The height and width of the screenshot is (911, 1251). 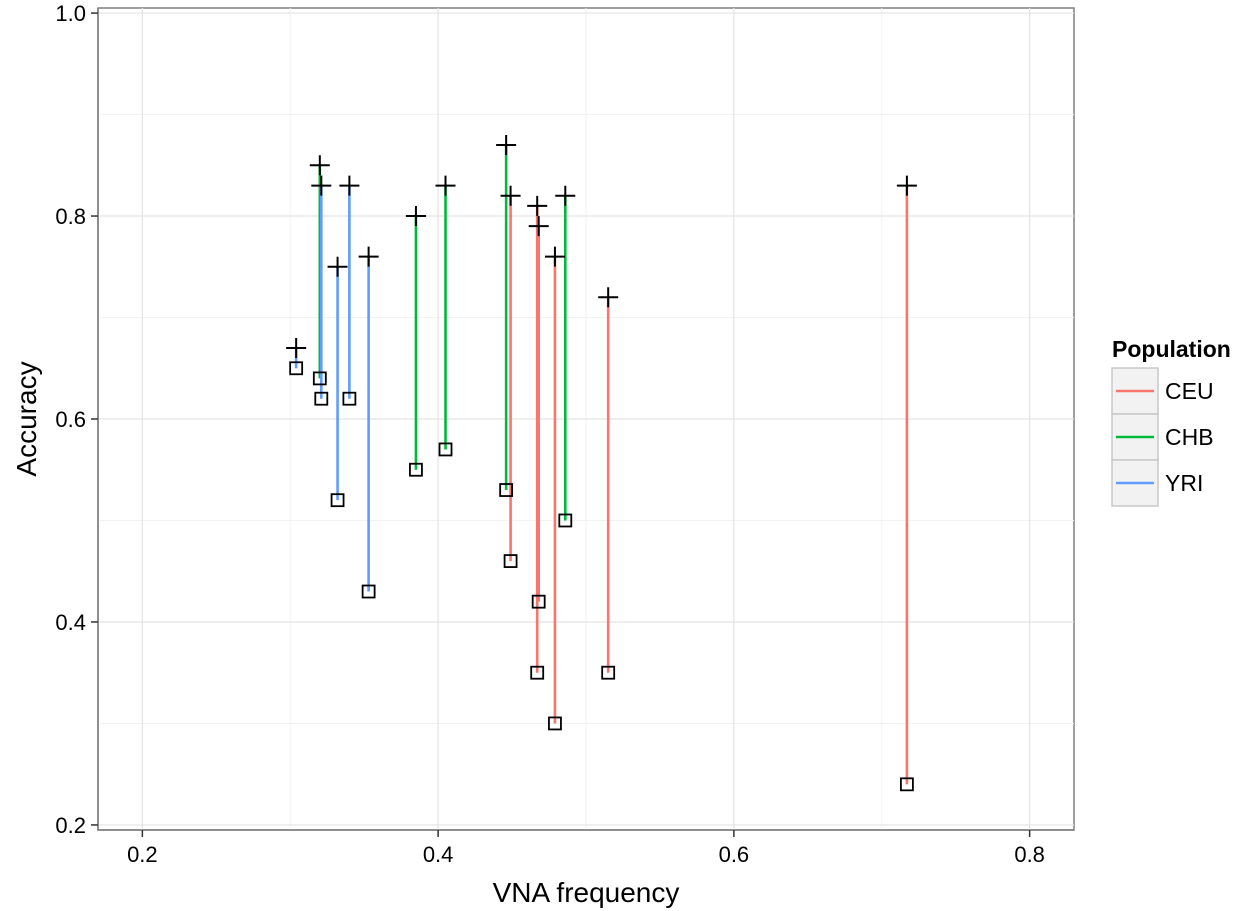 What do you see at coordinates (438, 854) in the screenshot?
I see `x-tick-label: 0.4` at bounding box center [438, 854].